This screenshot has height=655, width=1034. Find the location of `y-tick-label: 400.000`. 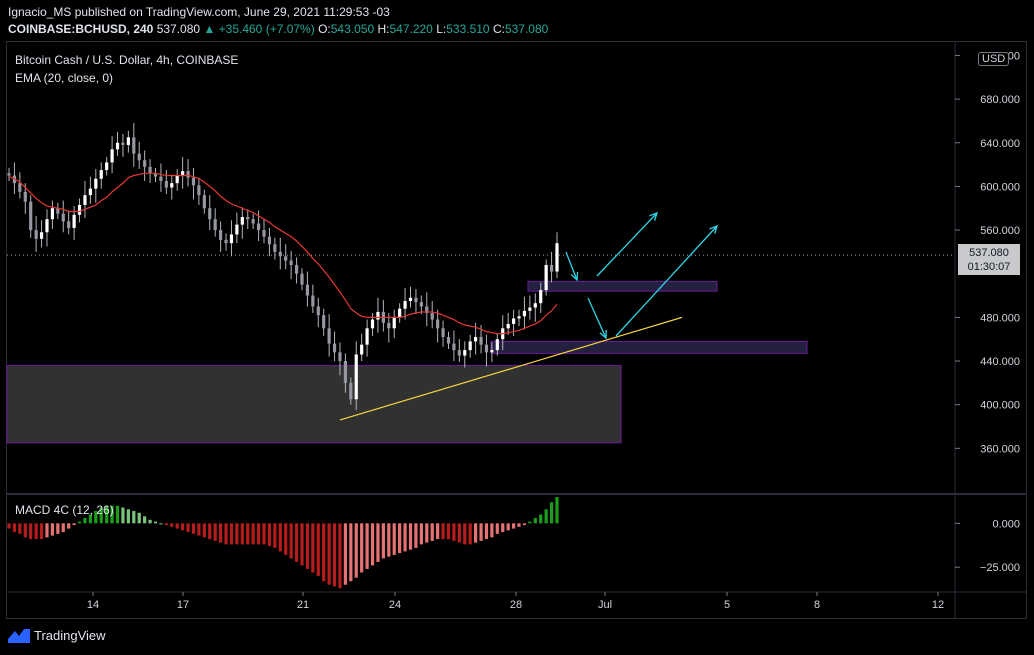

y-tick-label: 400.000 is located at coordinates (1000, 406).